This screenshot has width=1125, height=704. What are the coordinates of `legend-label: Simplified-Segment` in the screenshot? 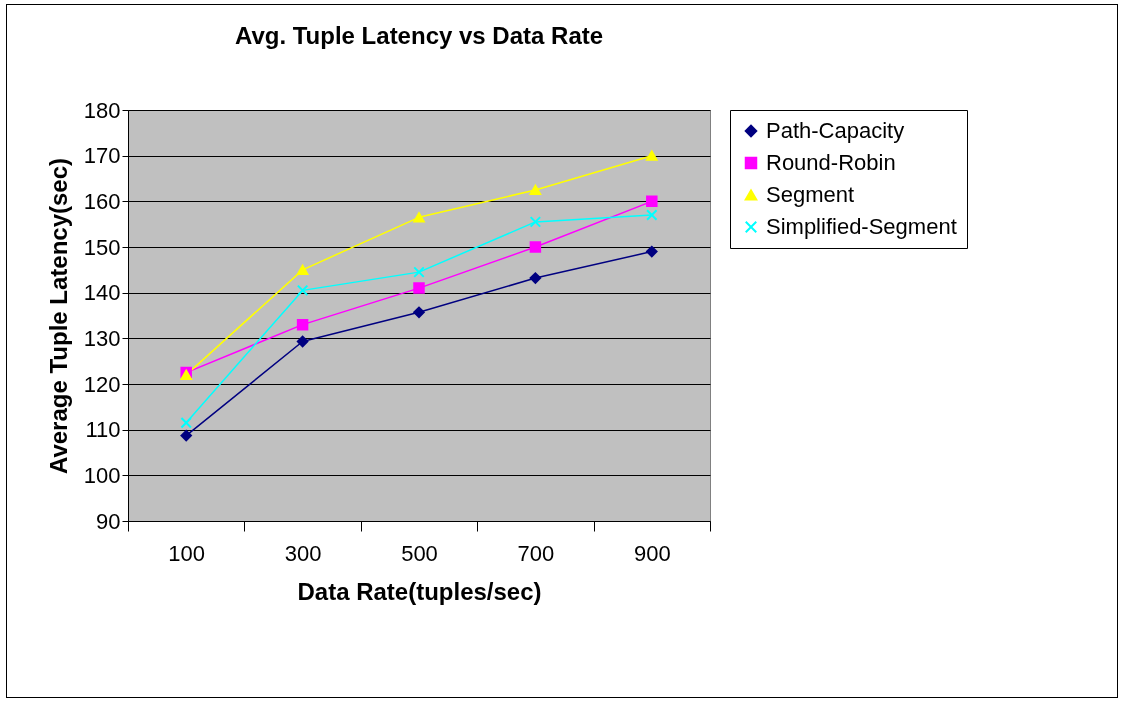 It's located at (861, 226).